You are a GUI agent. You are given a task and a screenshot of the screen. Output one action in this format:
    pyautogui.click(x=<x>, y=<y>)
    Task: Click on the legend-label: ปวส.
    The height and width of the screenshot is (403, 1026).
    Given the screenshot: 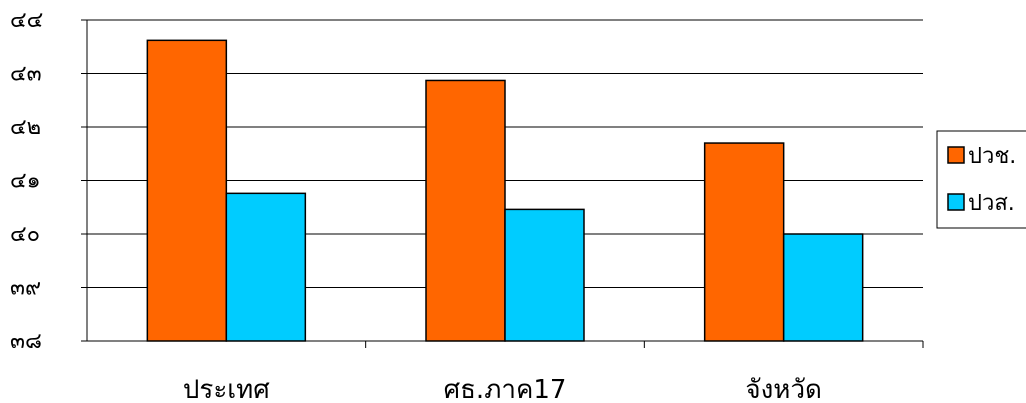 What is the action you would take?
    pyautogui.click(x=991, y=203)
    